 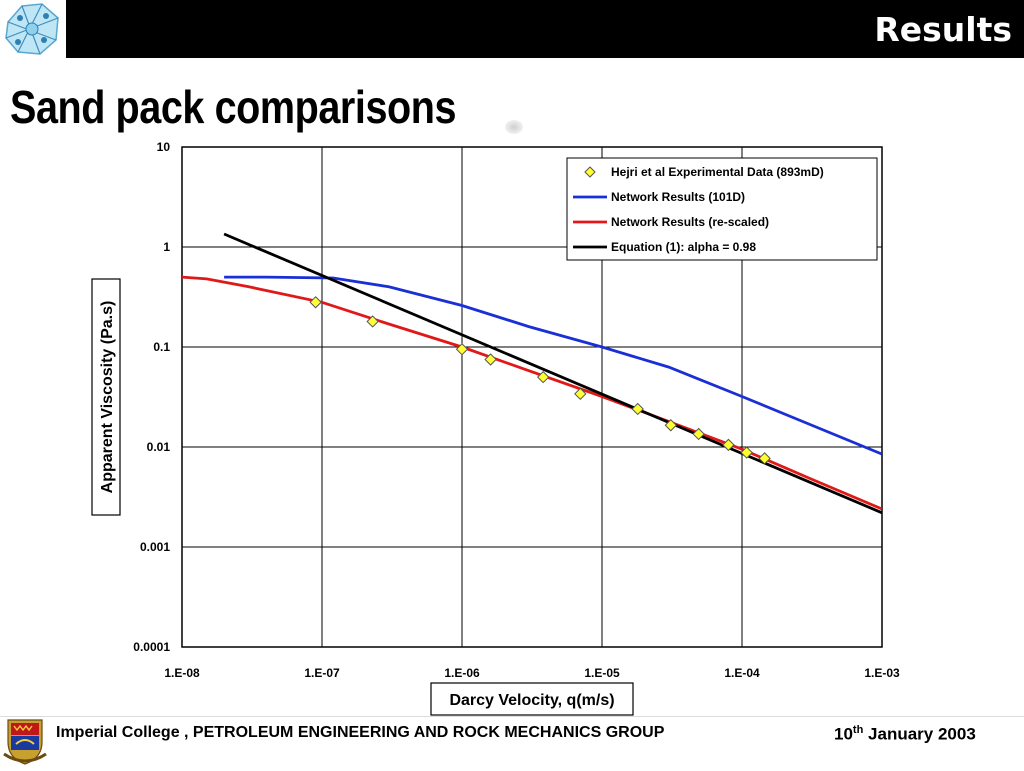 I want to click on footer-date-suffix: th, so click(x=858, y=730).